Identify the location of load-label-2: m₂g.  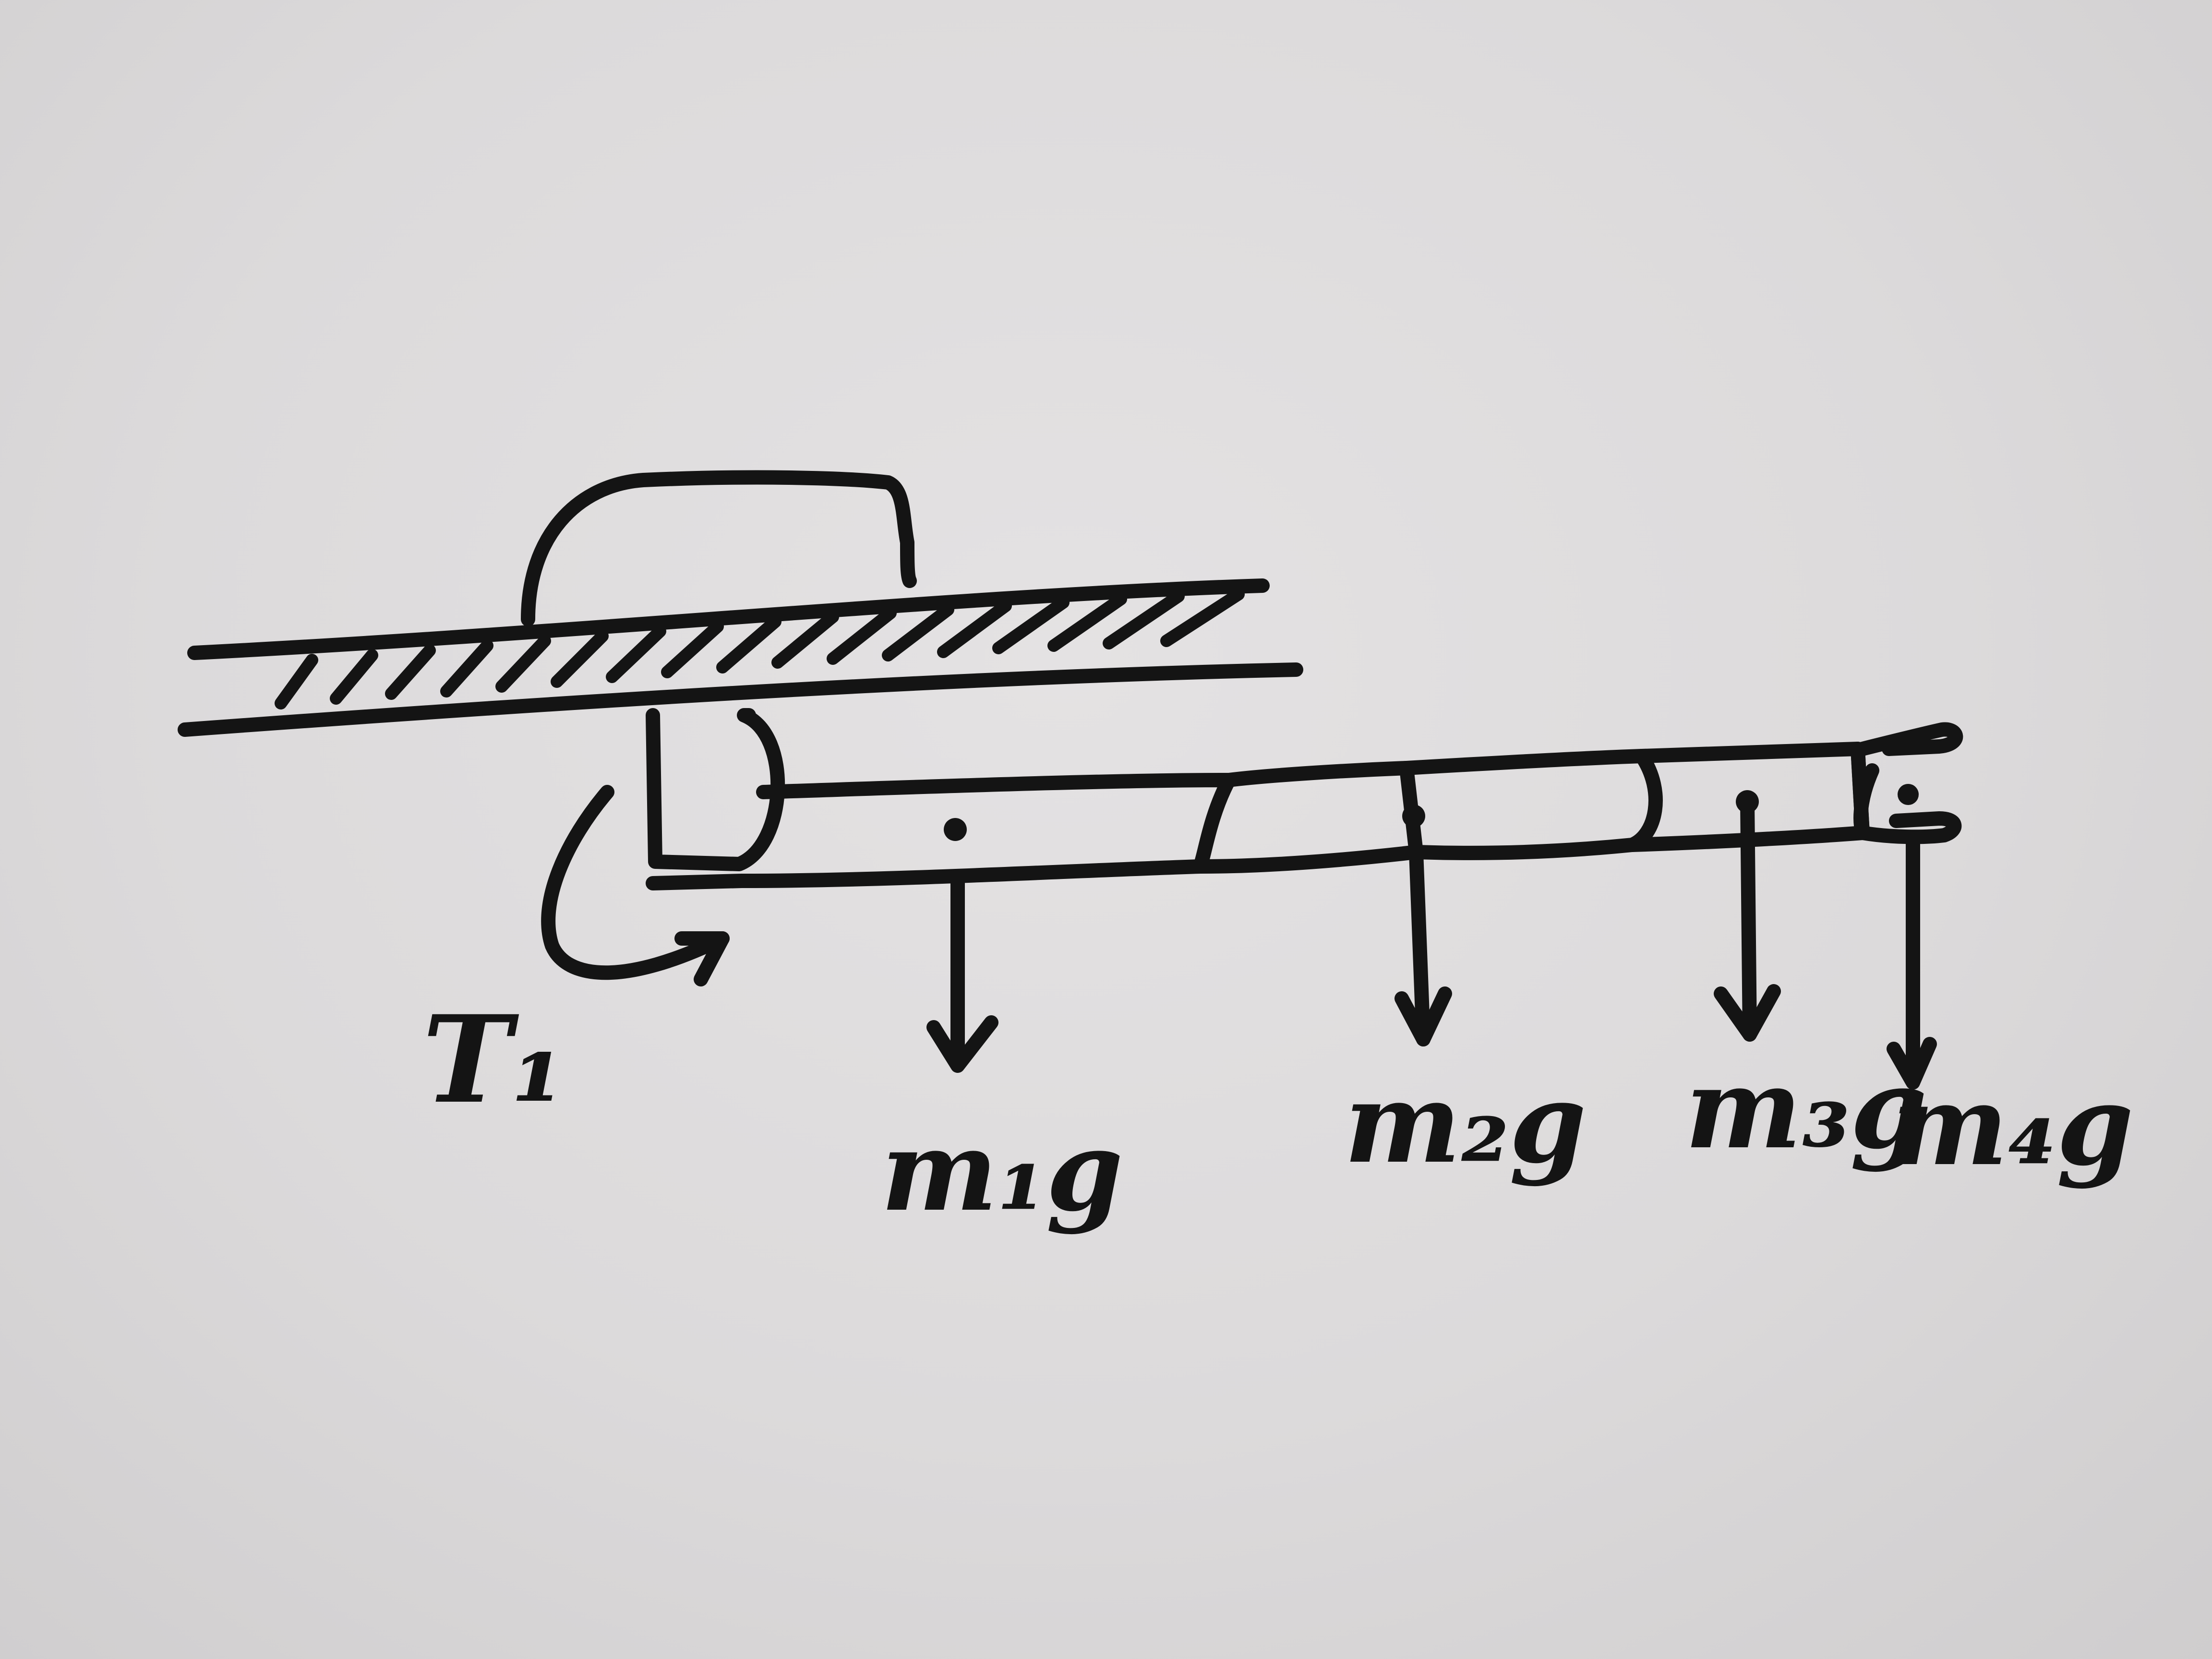
(1465, 1123).